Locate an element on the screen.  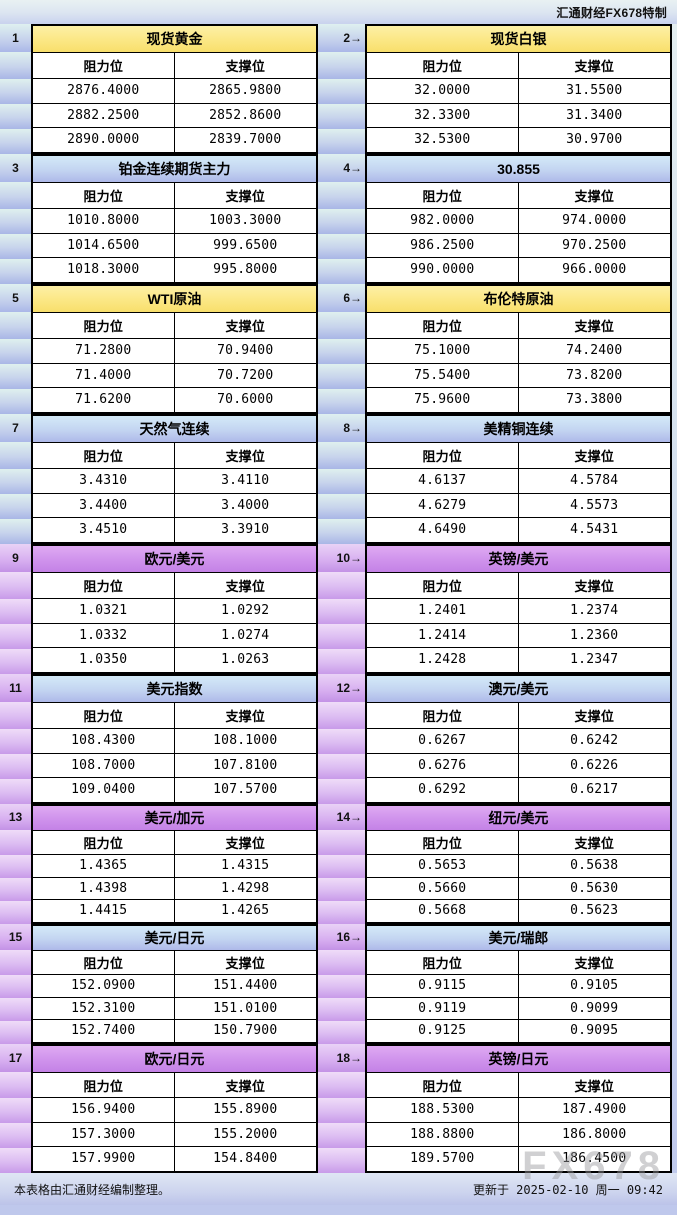
instrument-title: 现货白银 is located at coordinates (518, 39).